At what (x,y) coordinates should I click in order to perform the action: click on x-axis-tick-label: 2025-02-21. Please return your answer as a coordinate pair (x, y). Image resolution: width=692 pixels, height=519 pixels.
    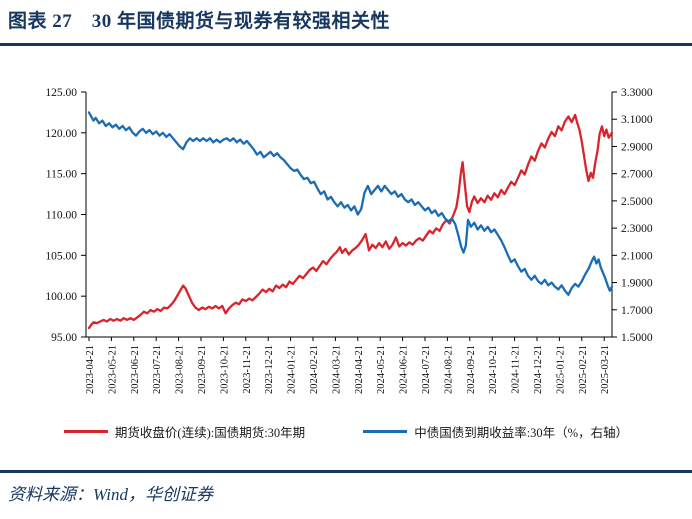
    Looking at the image, I should click on (583, 369).